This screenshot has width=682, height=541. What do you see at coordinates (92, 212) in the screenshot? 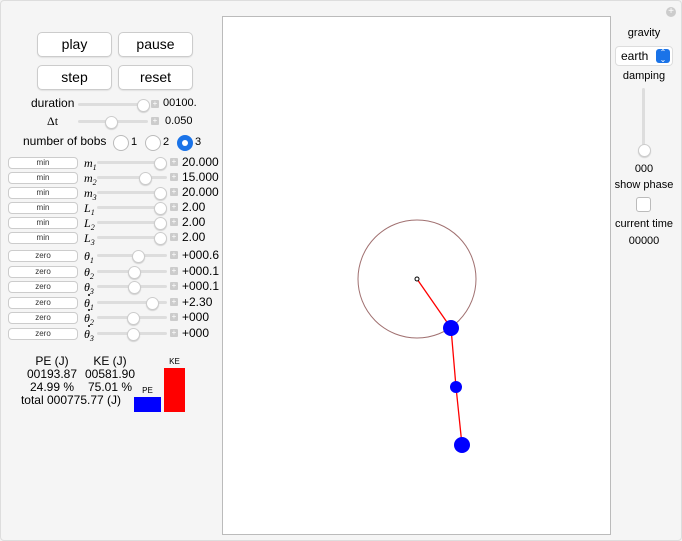
I see `variable-subscript: 1` at bounding box center [92, 212].